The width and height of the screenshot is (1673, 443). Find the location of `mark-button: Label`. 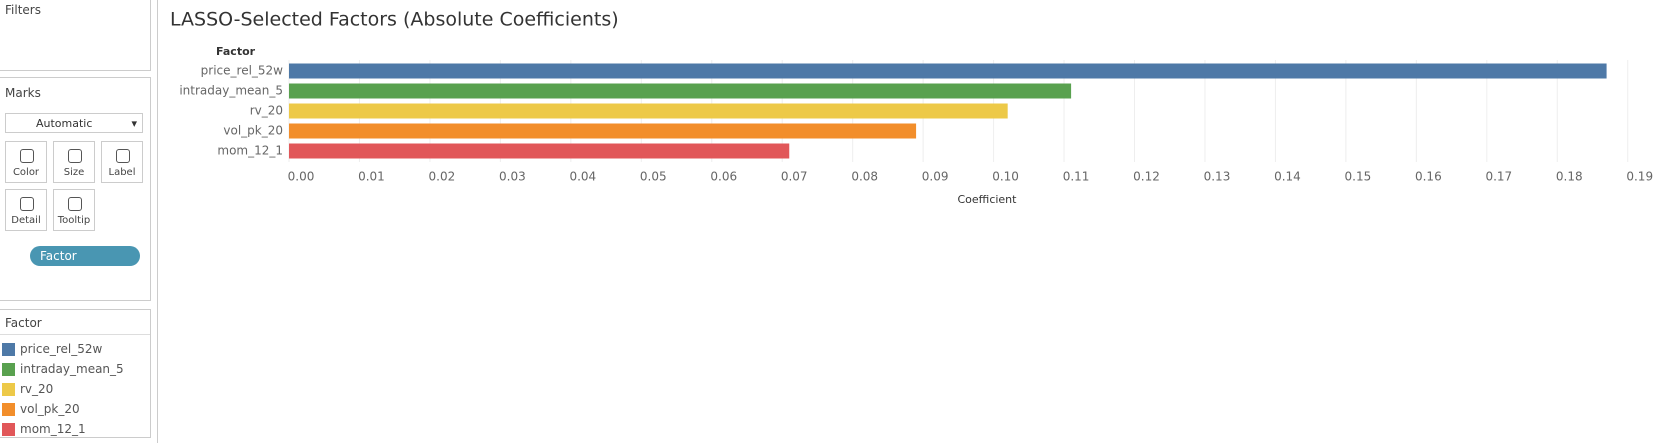

mark-button: Label is located at coordinates (122, 162).